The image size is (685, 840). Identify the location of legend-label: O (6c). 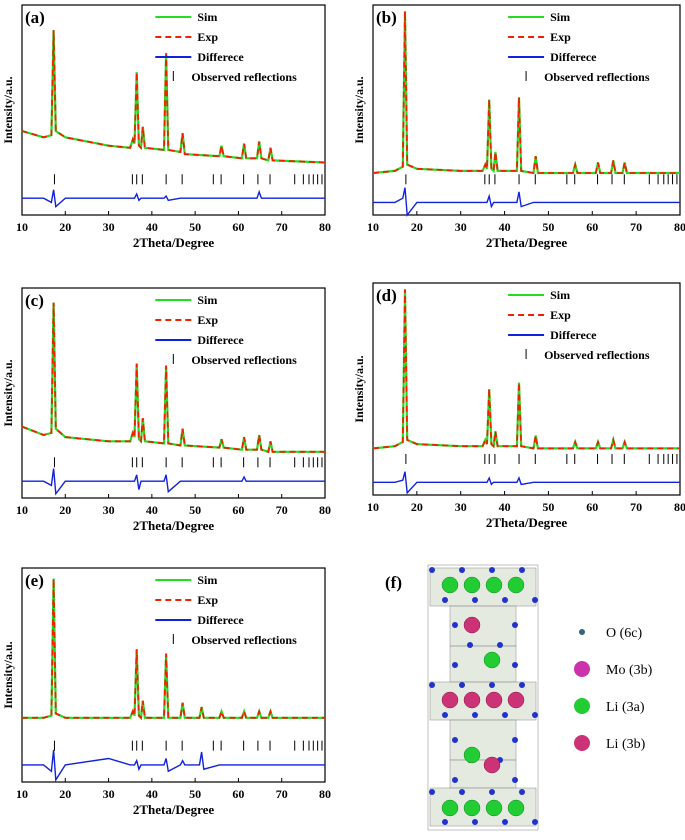
(624, 633).